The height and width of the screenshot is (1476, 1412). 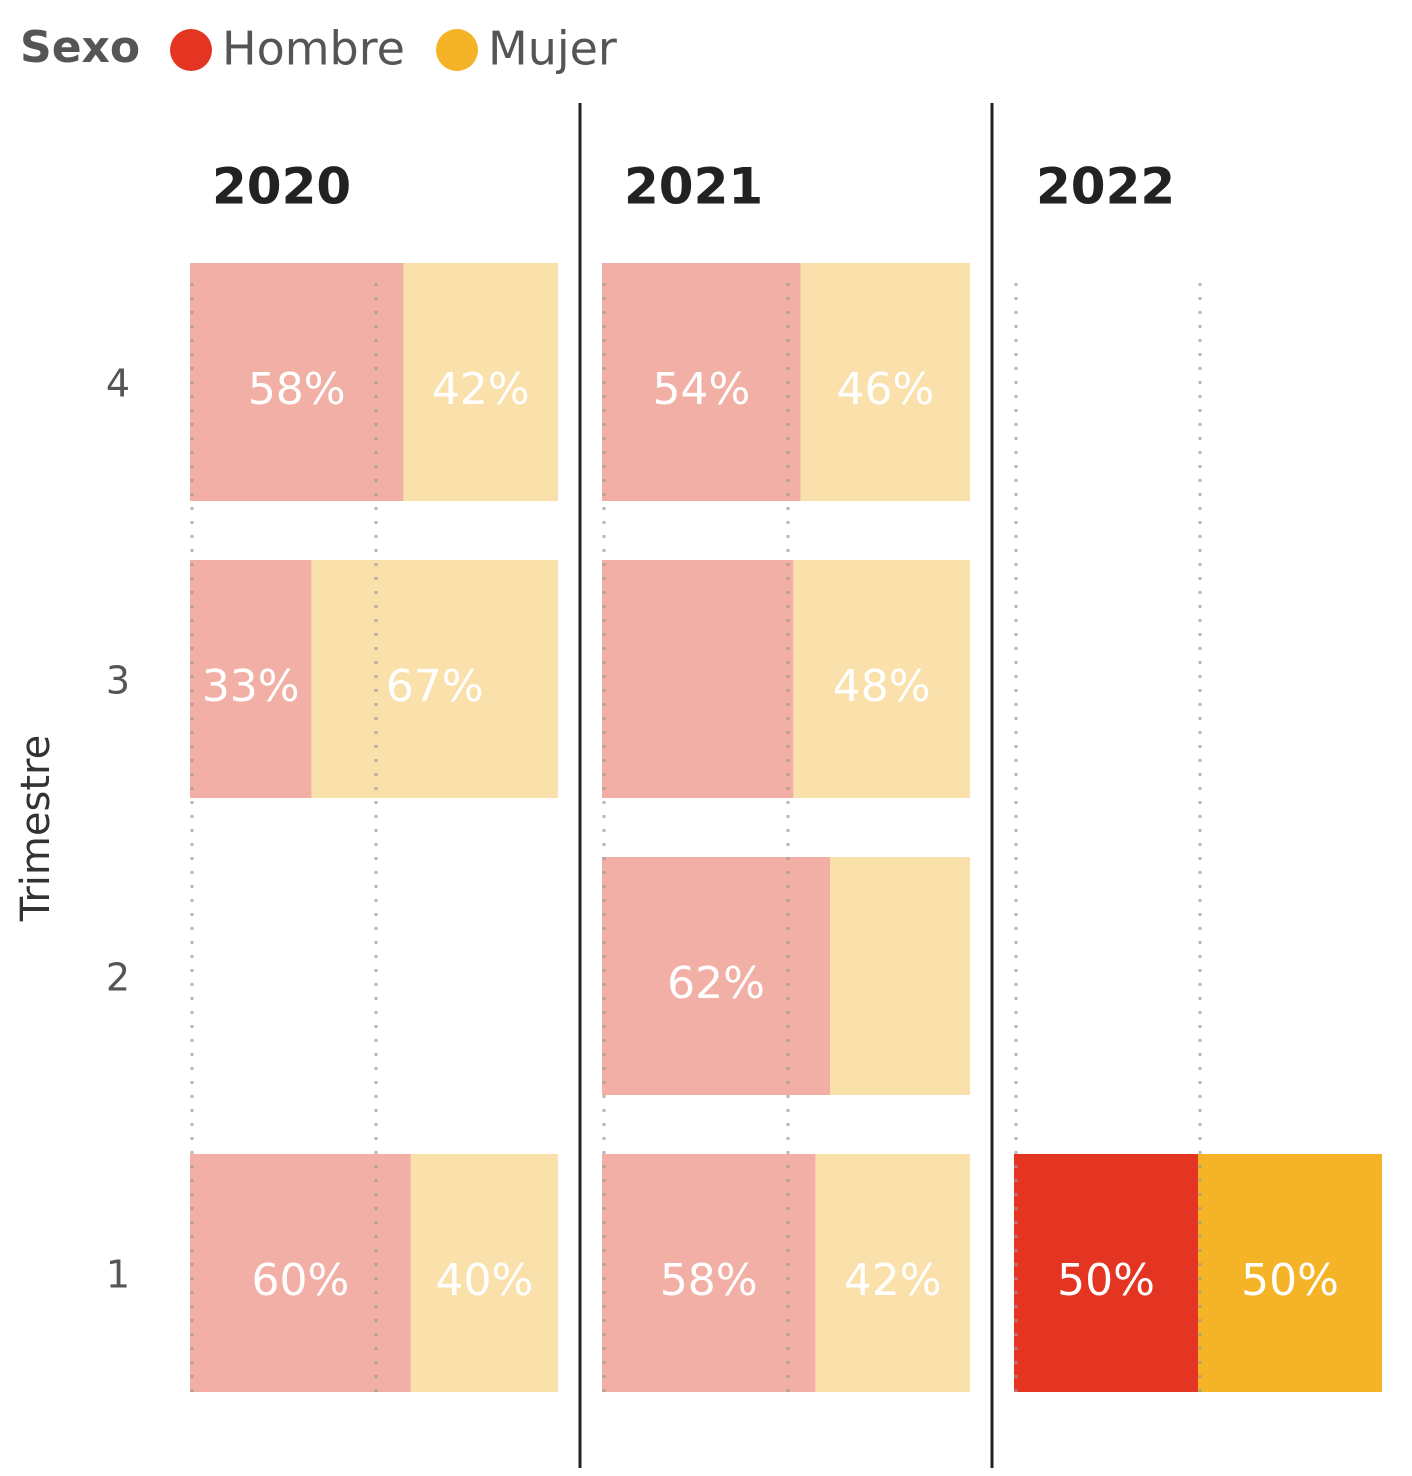 I want to click on data-label: 62%, so click(x=716, y=983).